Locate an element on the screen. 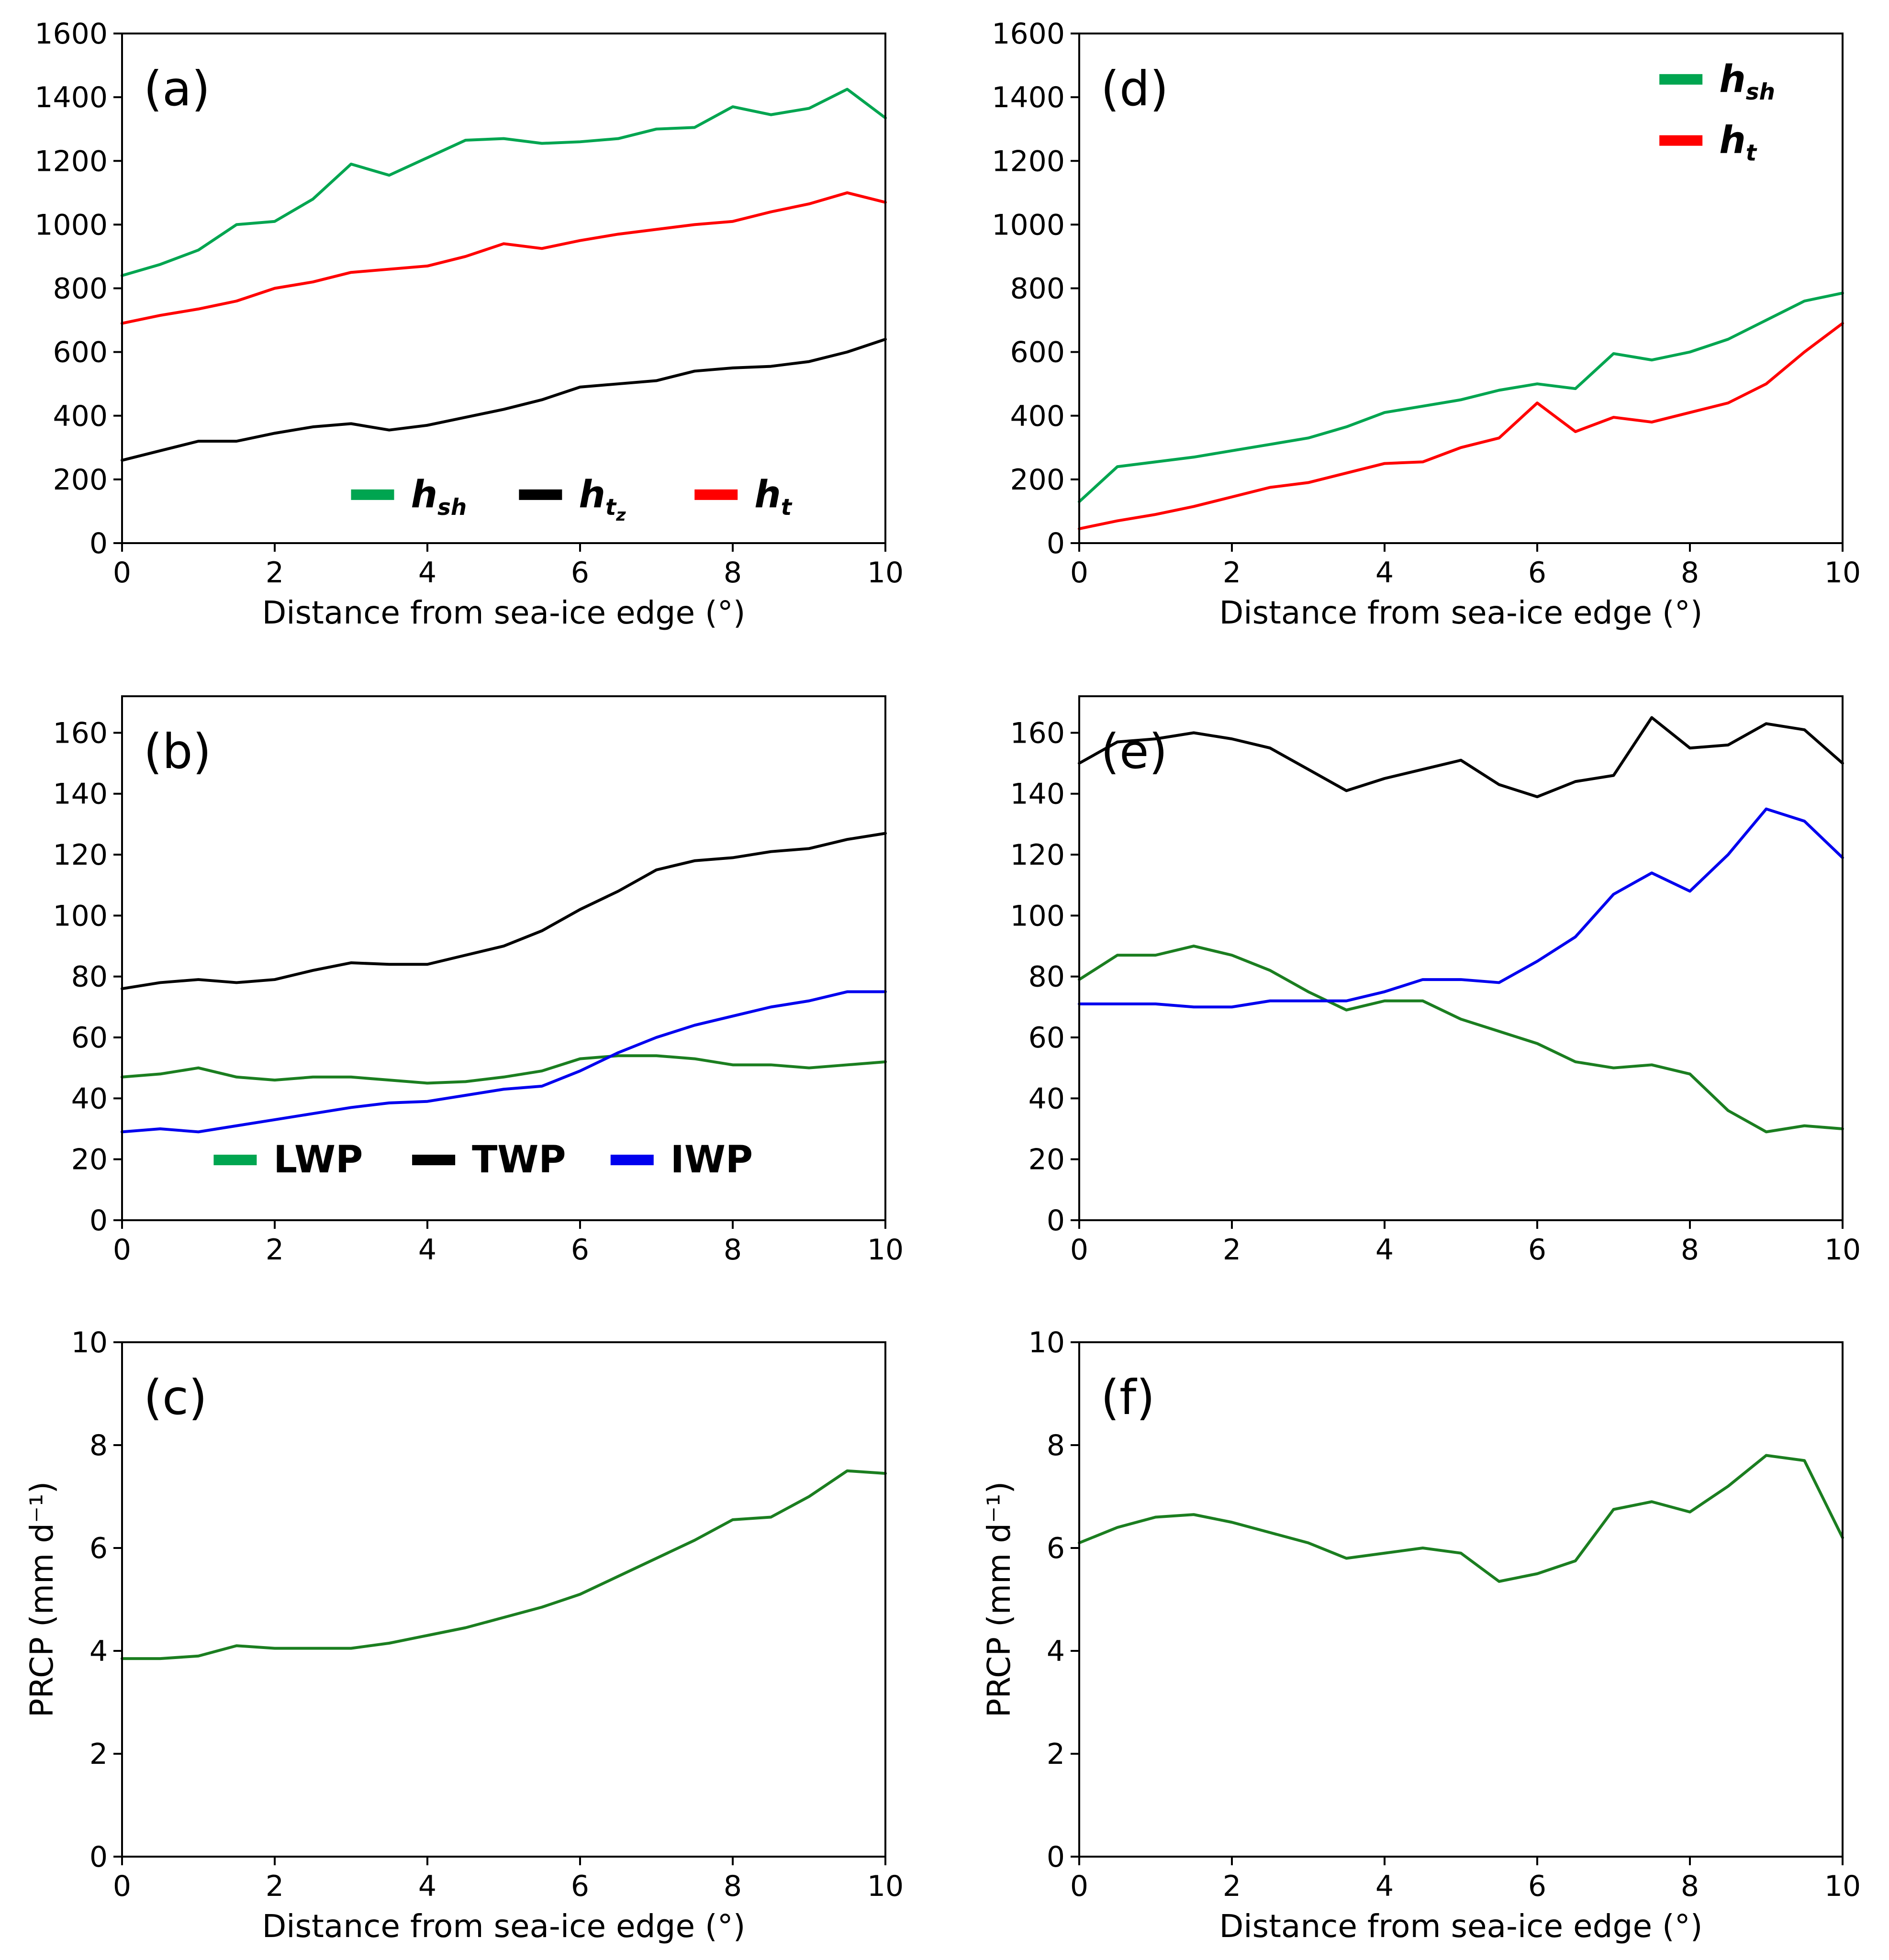 This screenshot has height=1960, width=1889. panel-letter: (a) is located at coordinates (177, 89).